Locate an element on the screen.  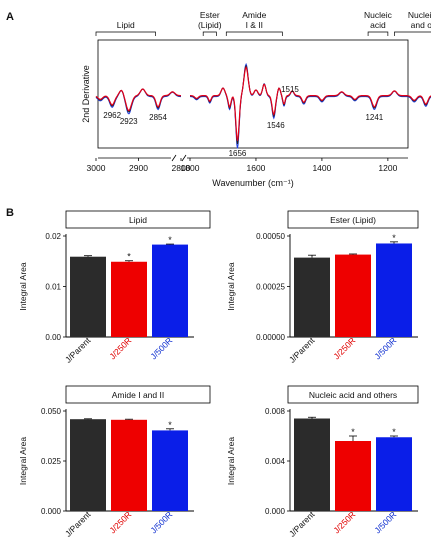
x-tick-label: 1600 is located at coordinates (255, 168).